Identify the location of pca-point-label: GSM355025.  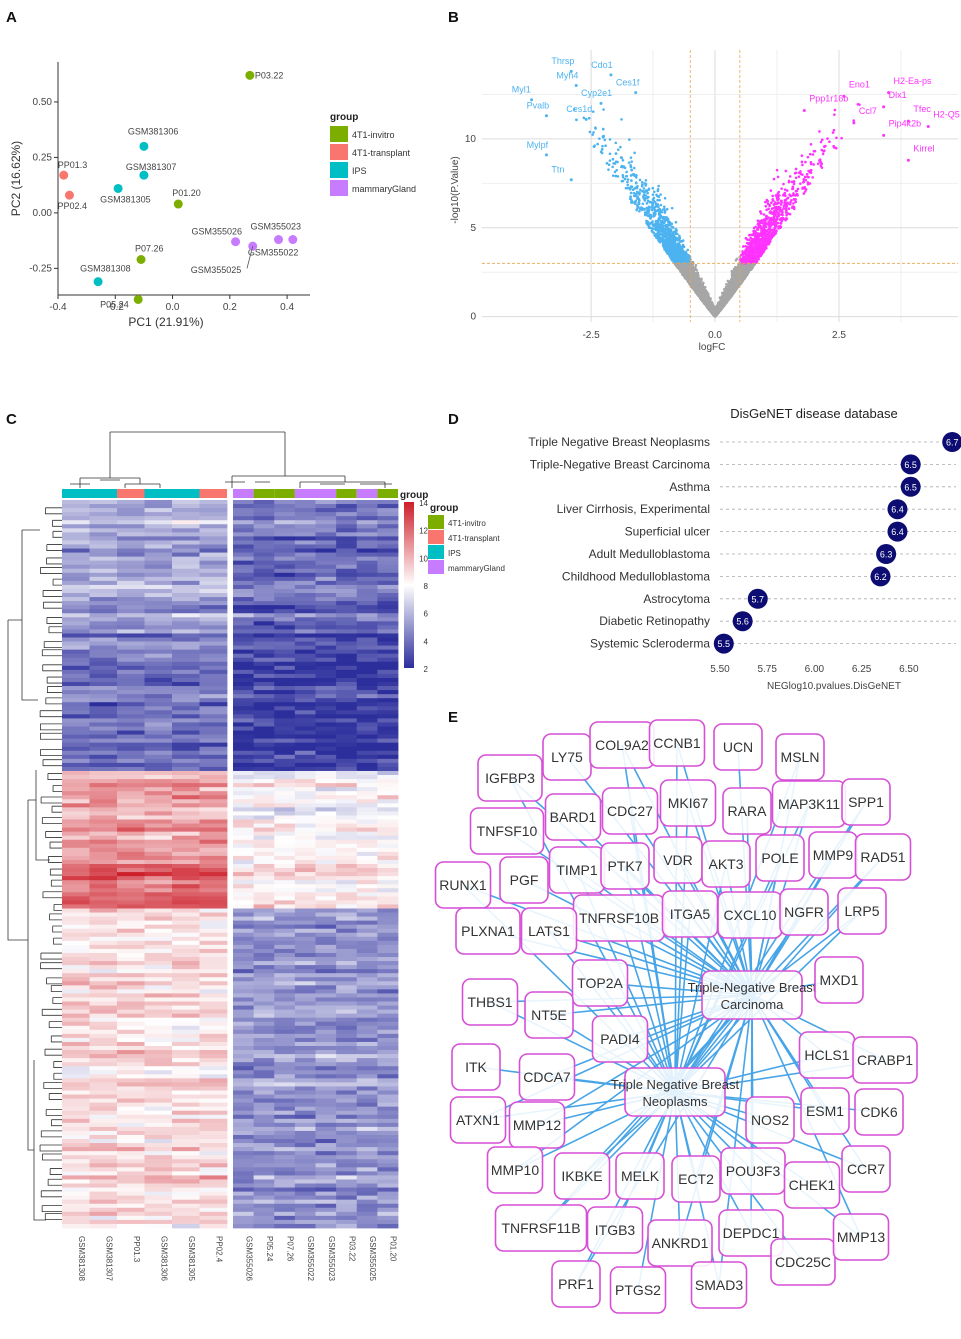
(216, 270).